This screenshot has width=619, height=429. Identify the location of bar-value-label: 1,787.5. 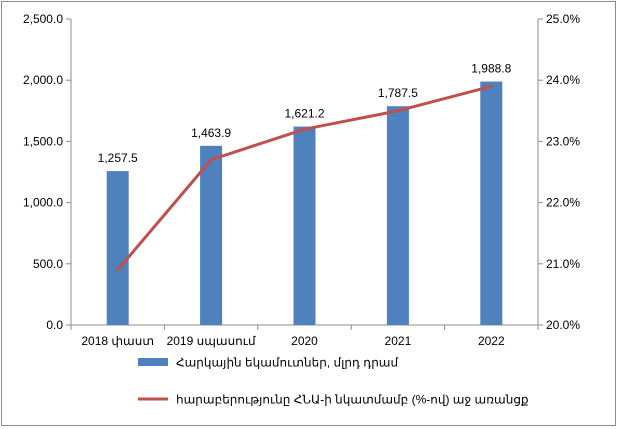
(398, 93).